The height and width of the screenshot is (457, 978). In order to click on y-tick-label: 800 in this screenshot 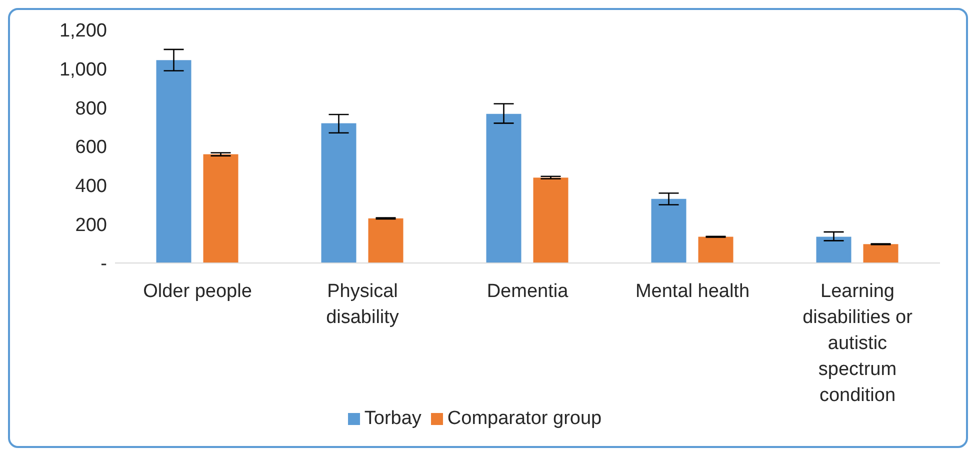, I will do `click(91, 109)`.